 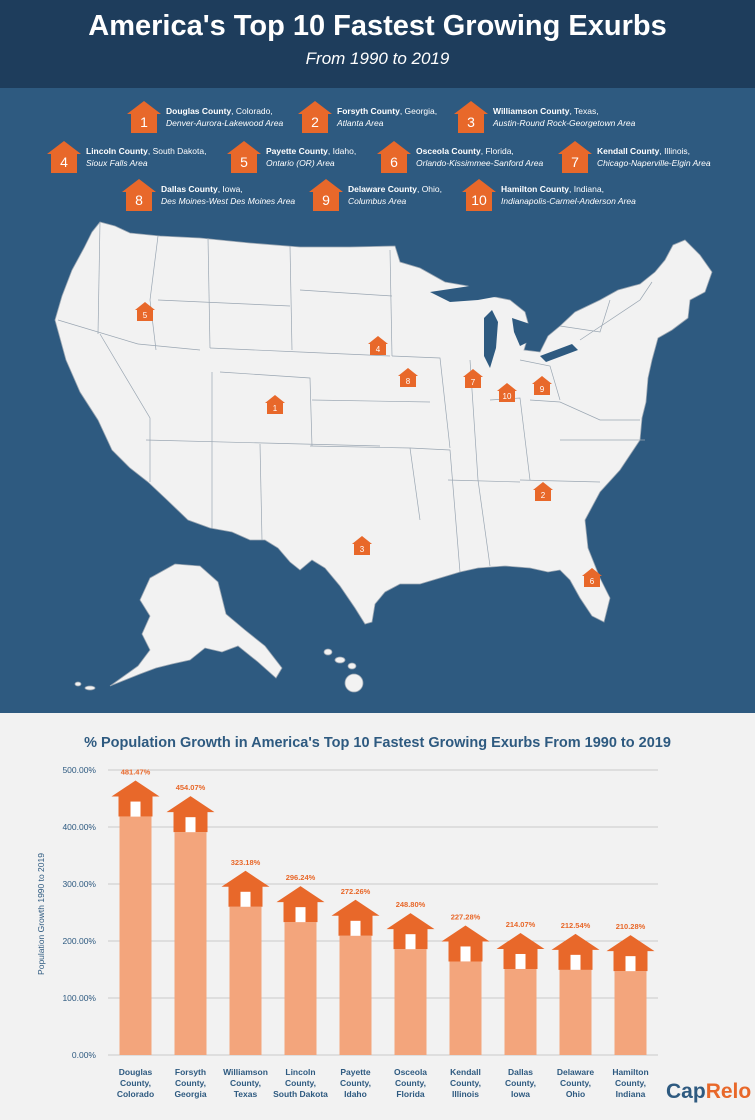 I want to click on legend-text: Forsyth County, Georgia, Atlanta Area, so click(x=387, y=117).